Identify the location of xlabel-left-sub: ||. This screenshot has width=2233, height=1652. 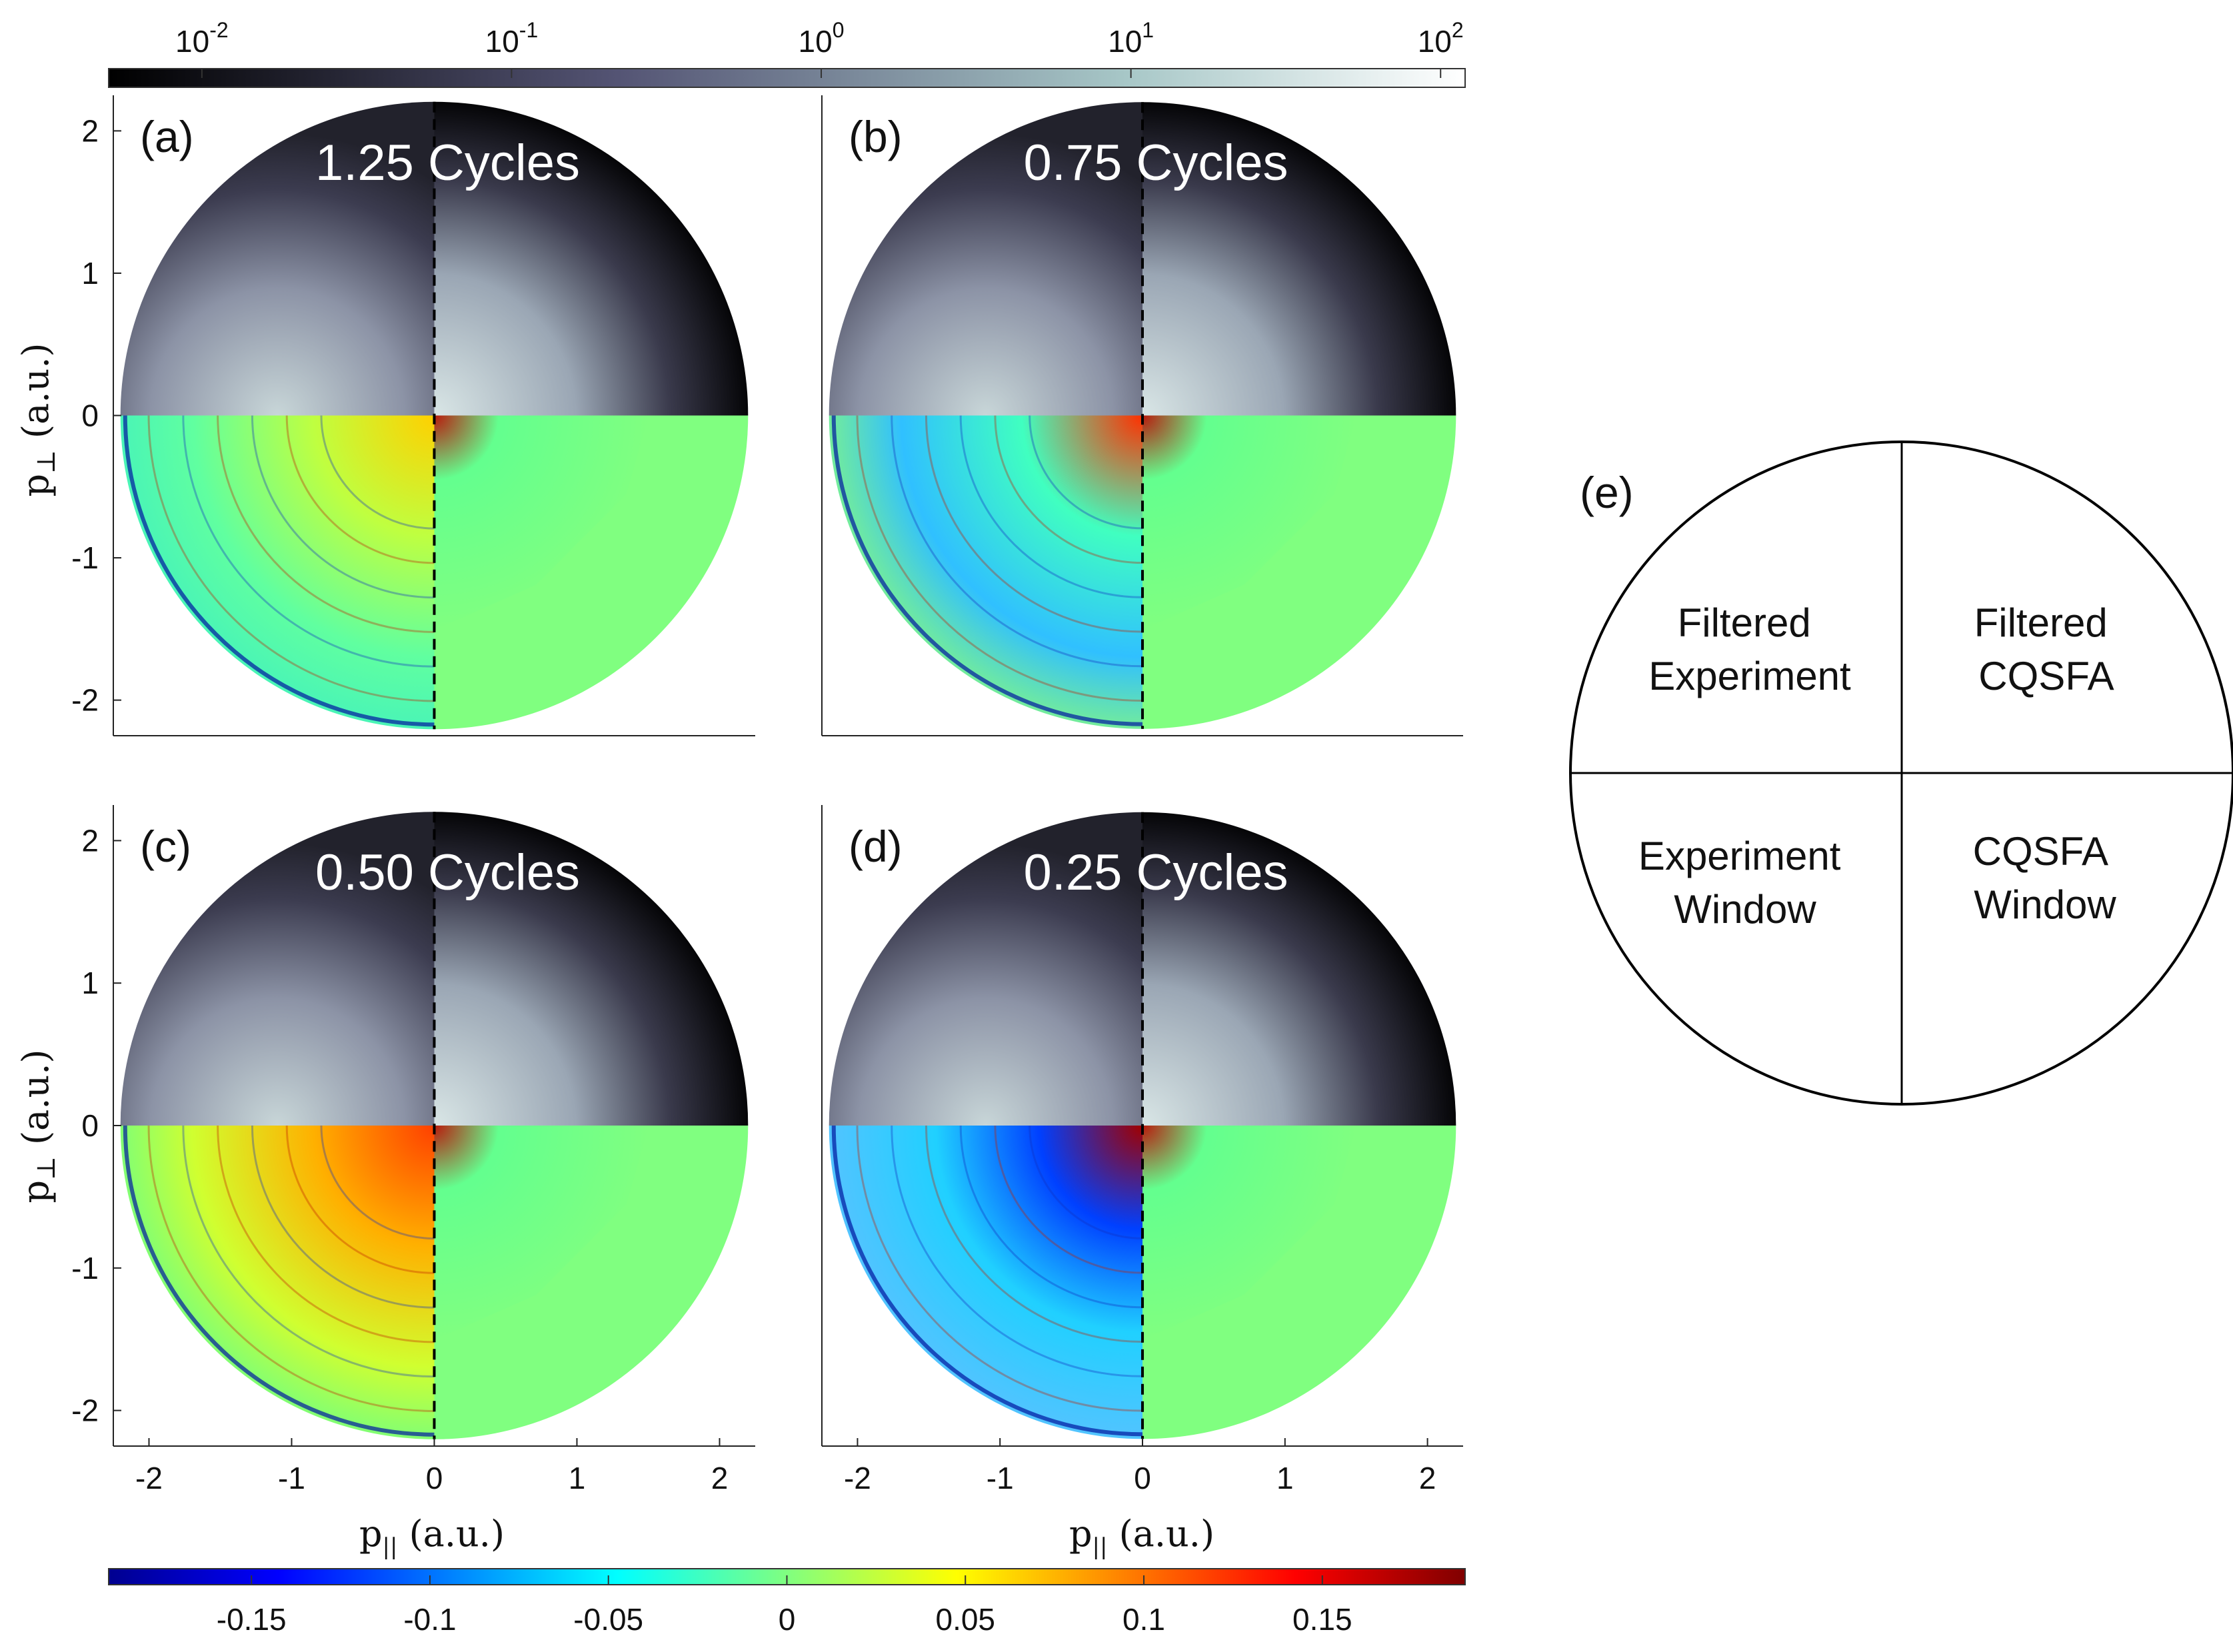
(390, 1546).